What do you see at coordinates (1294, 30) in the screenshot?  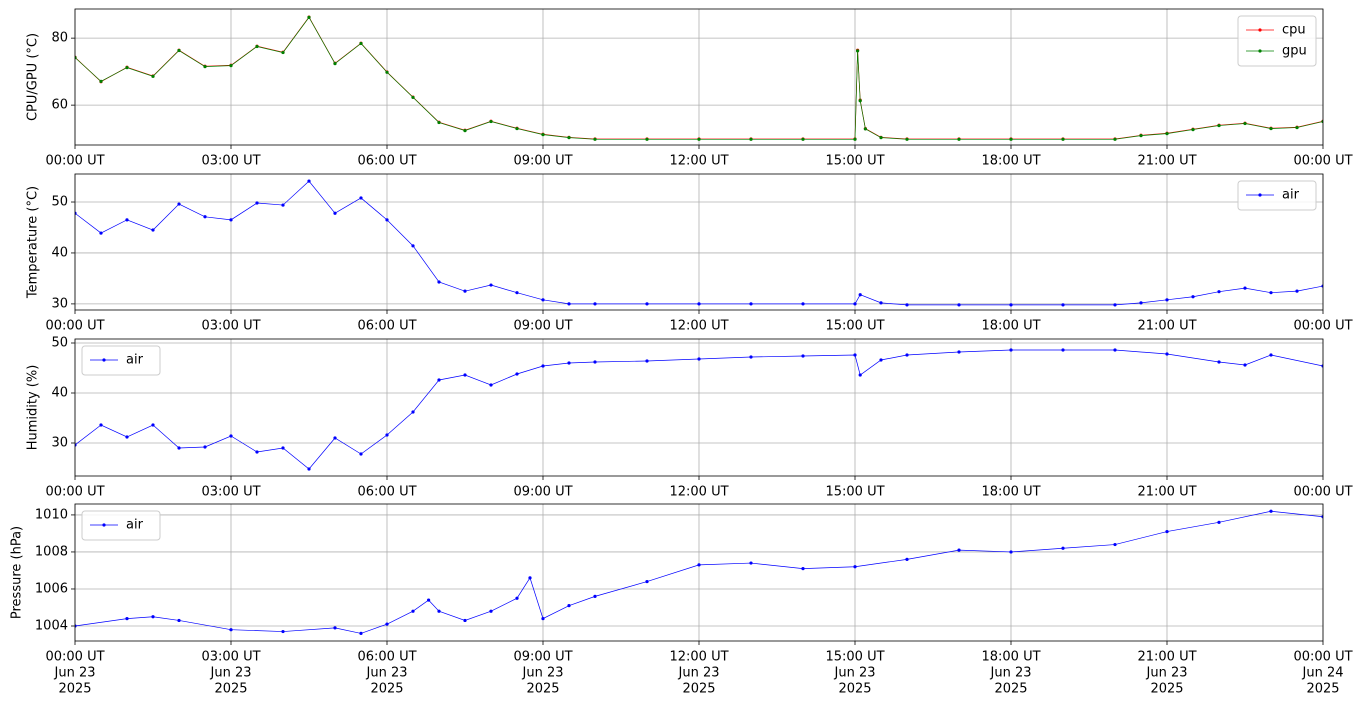 I see `legend-label: cpu` at bounding box center [1294, 30].